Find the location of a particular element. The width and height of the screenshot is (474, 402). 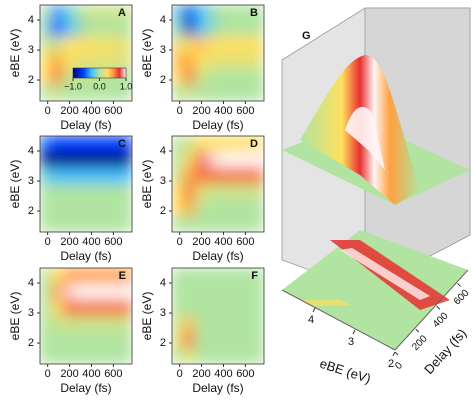

y-tick-label: 3 is located at coordinates (351, 342).